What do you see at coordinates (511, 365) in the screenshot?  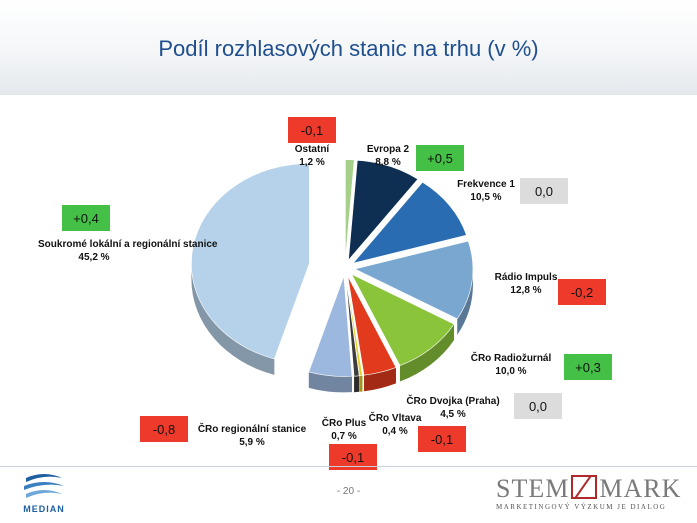 I see `slice-label-radiozurnal: ČRo Radiožurnál 10,0 %` at bounding box center [511, 365].